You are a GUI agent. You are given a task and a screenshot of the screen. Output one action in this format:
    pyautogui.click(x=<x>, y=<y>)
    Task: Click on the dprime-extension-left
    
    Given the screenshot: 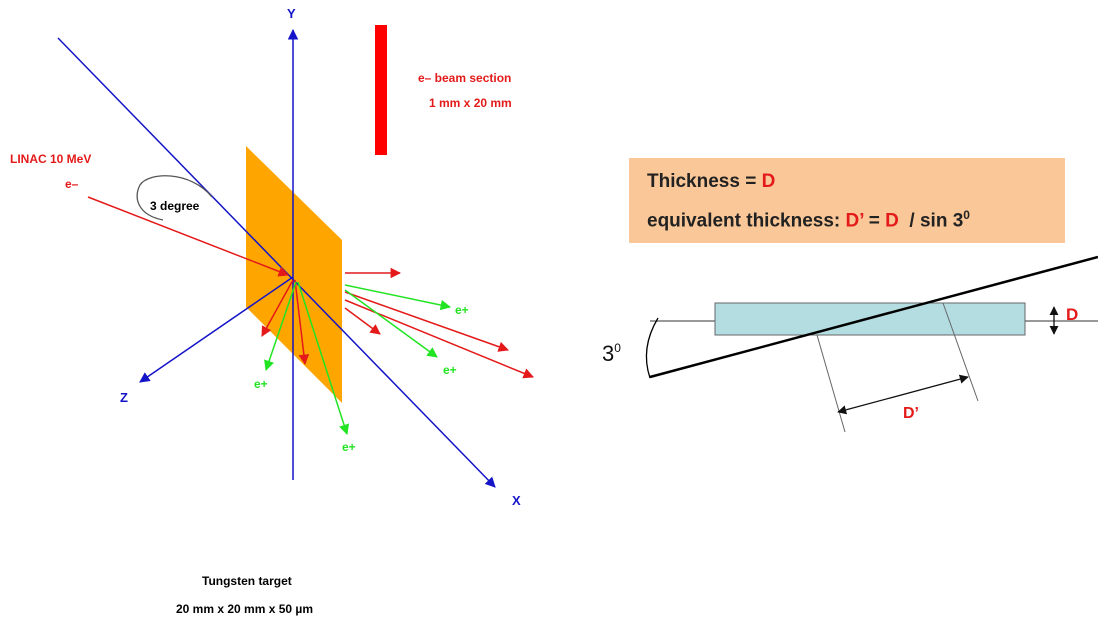 What is the action you would take?
    pyautogui.click(x=831, y=383)
    